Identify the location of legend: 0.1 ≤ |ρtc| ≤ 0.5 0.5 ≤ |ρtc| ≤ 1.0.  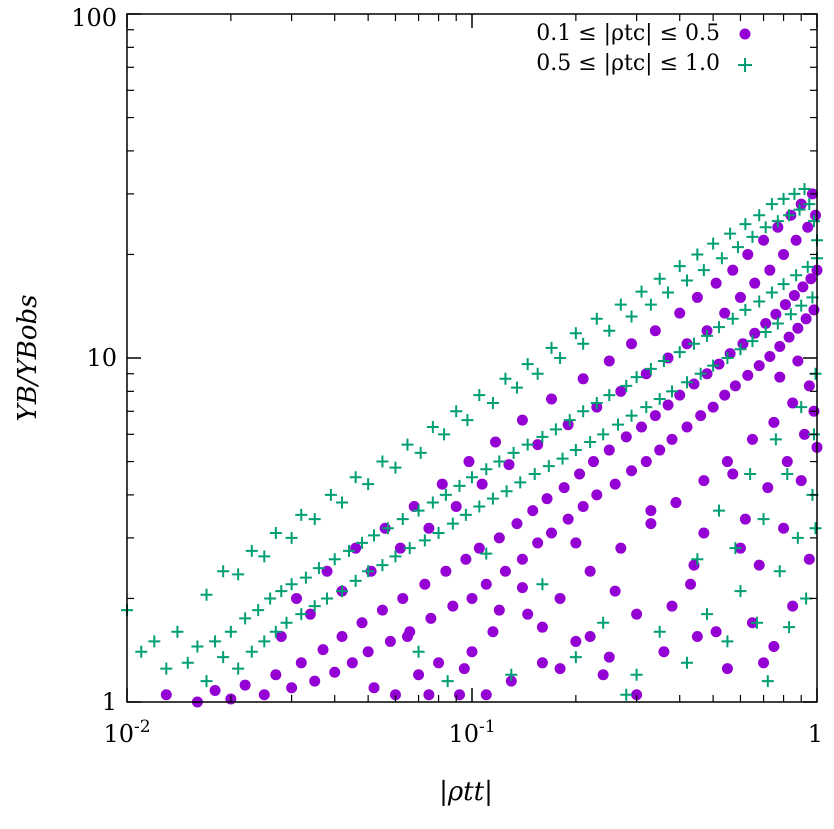
(644, 48).